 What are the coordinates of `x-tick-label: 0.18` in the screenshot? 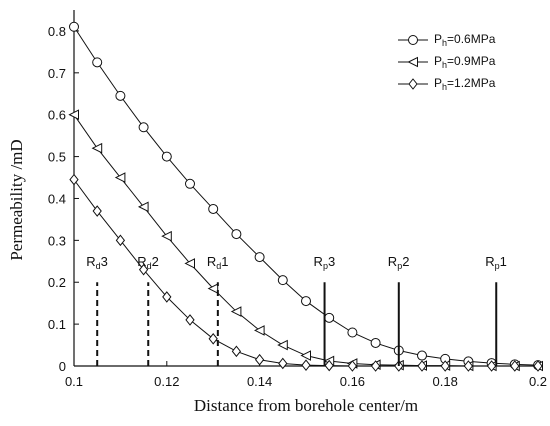 It's located at (445, 381).